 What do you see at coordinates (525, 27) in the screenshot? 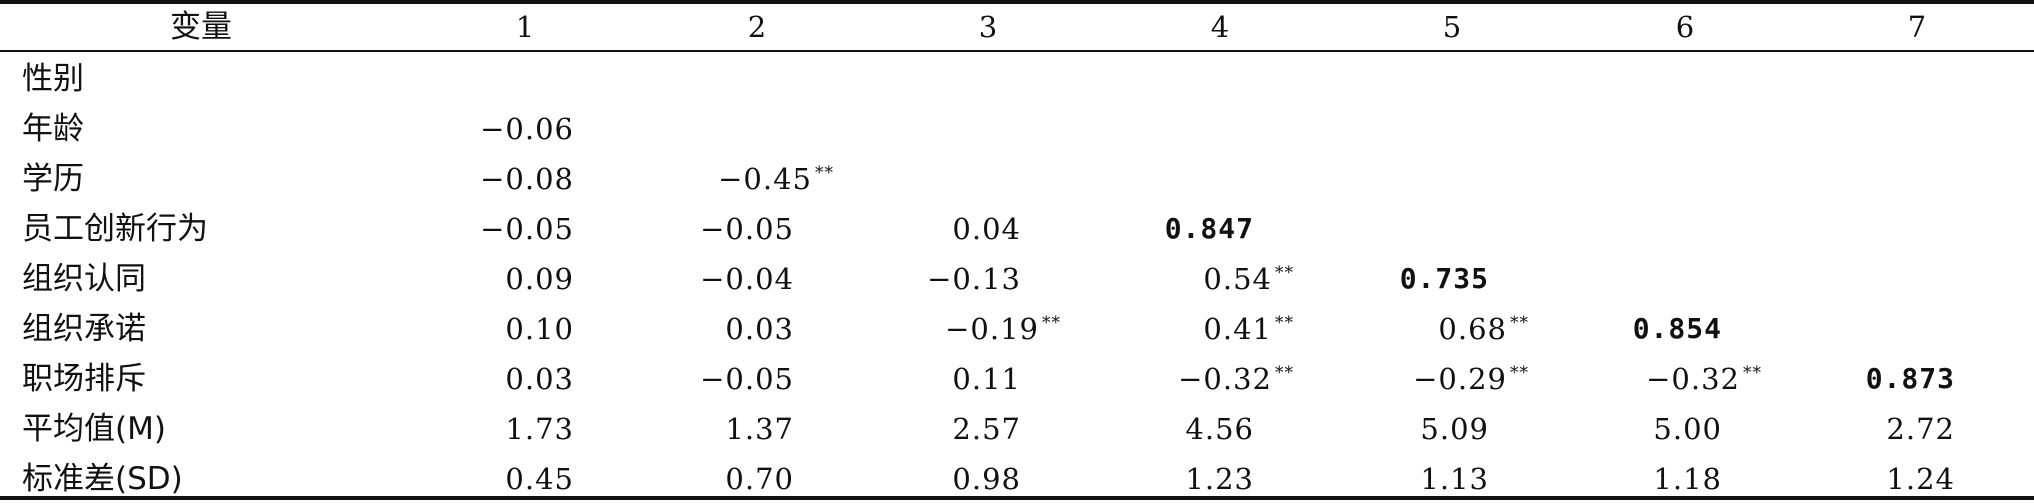
I see `header-col-1: 1` at bounding box center [525, 27].